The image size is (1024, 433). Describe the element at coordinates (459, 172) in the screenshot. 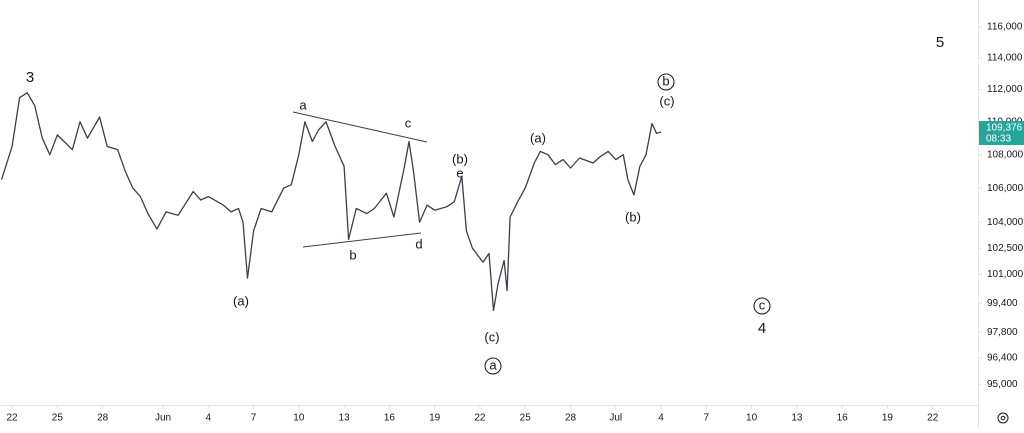

I see `wave-label: e` at that location.